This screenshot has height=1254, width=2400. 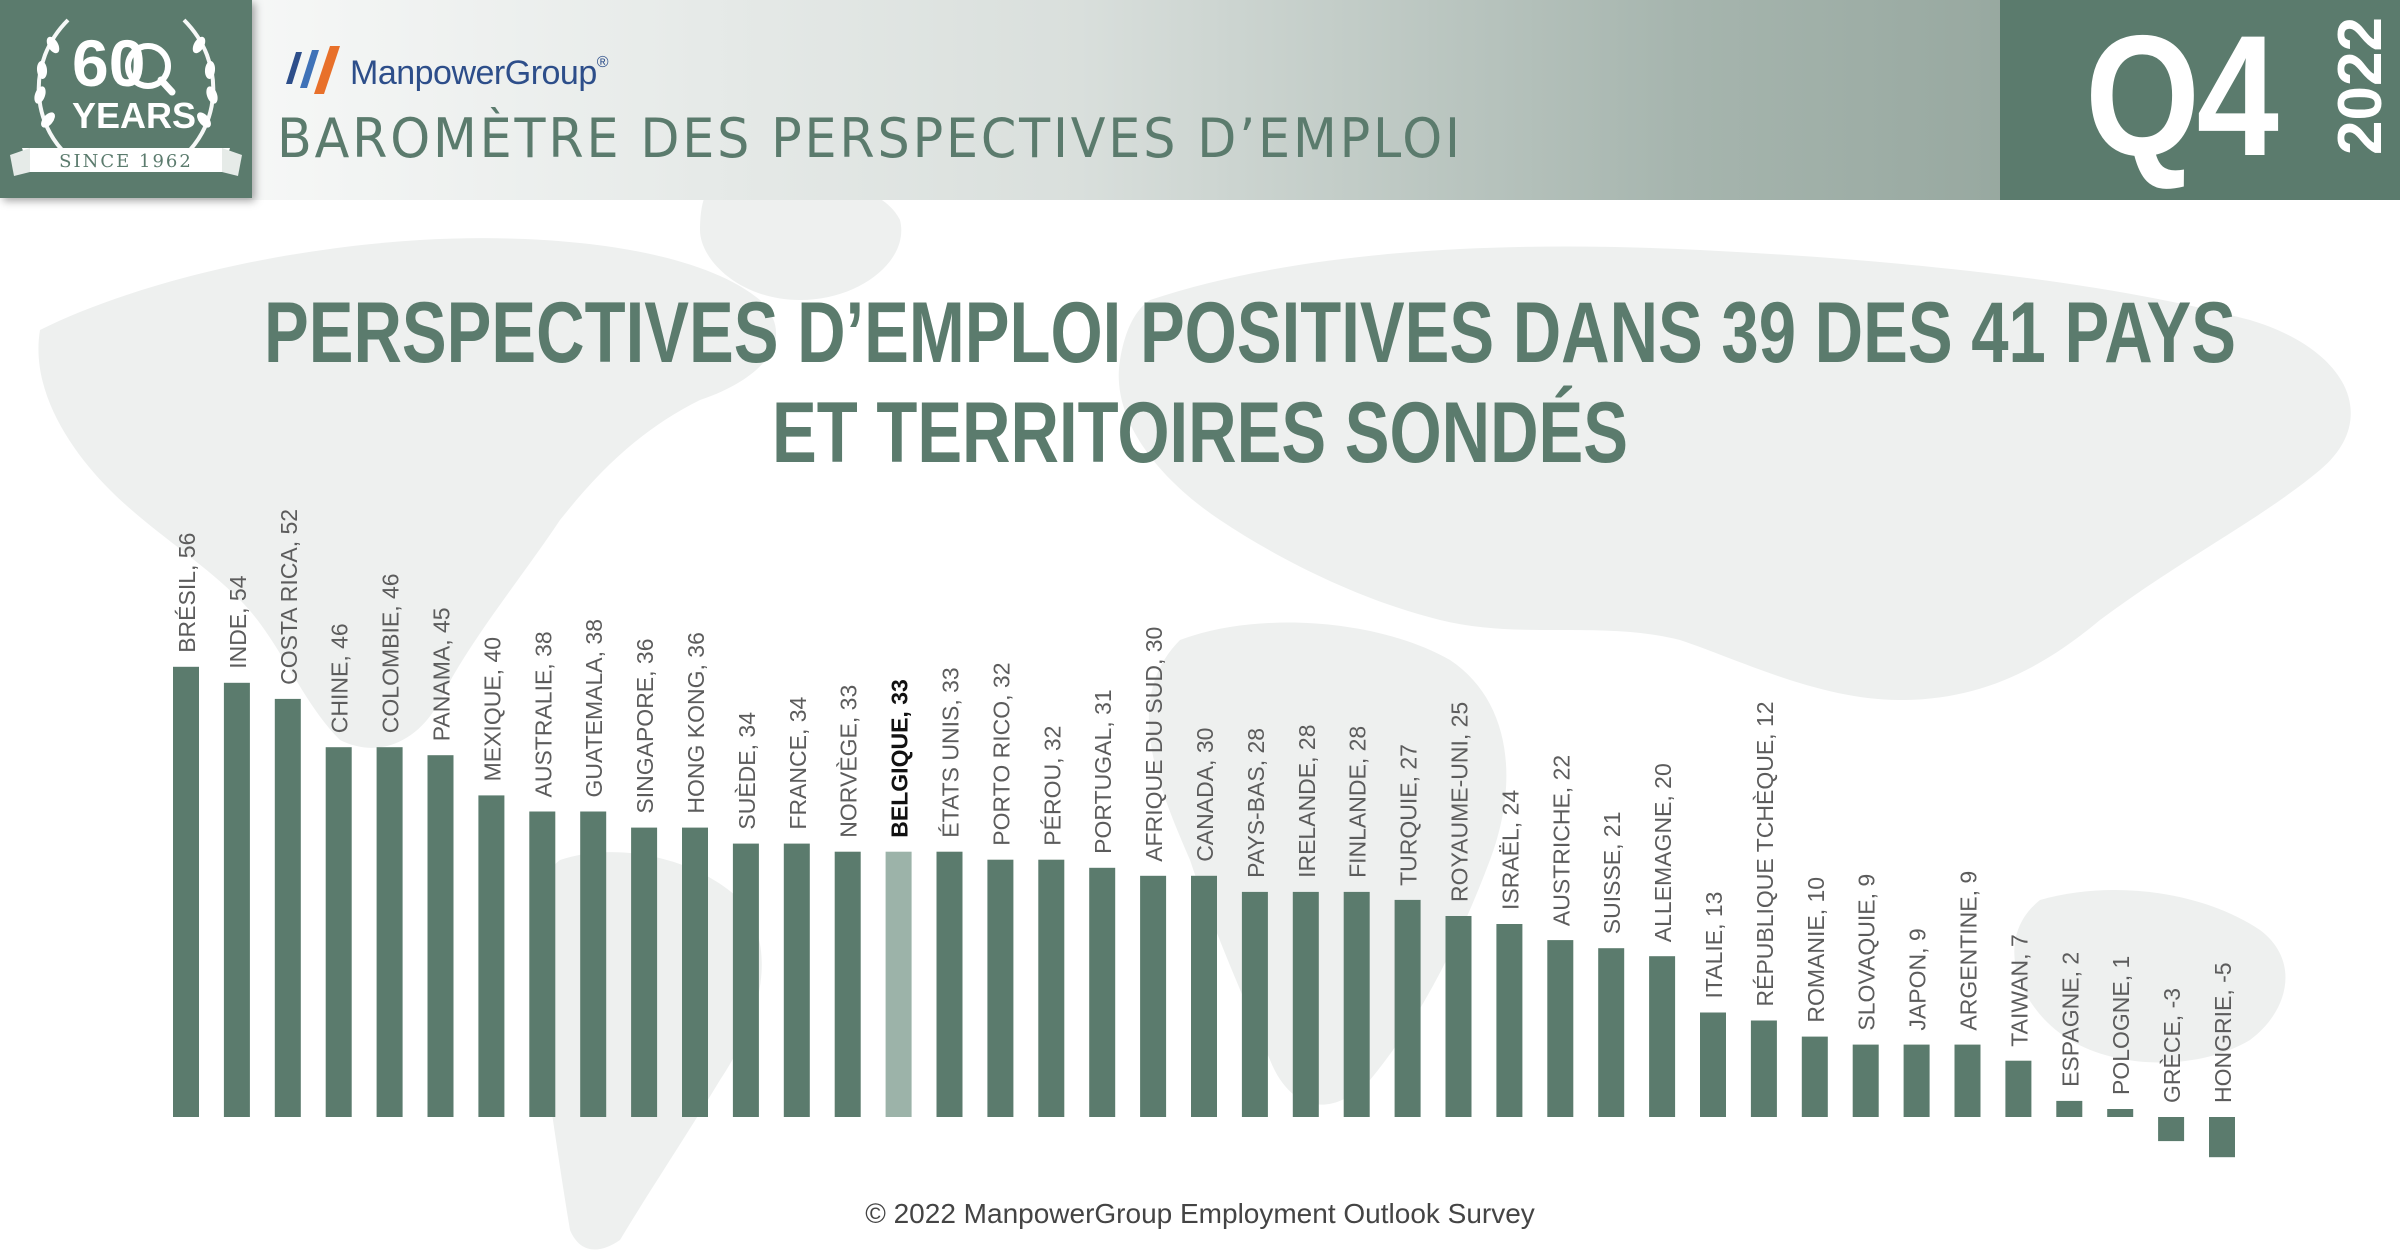 I want to click on bar-label-35: ARGENTINE, 9, so click(x=1969, y=951).